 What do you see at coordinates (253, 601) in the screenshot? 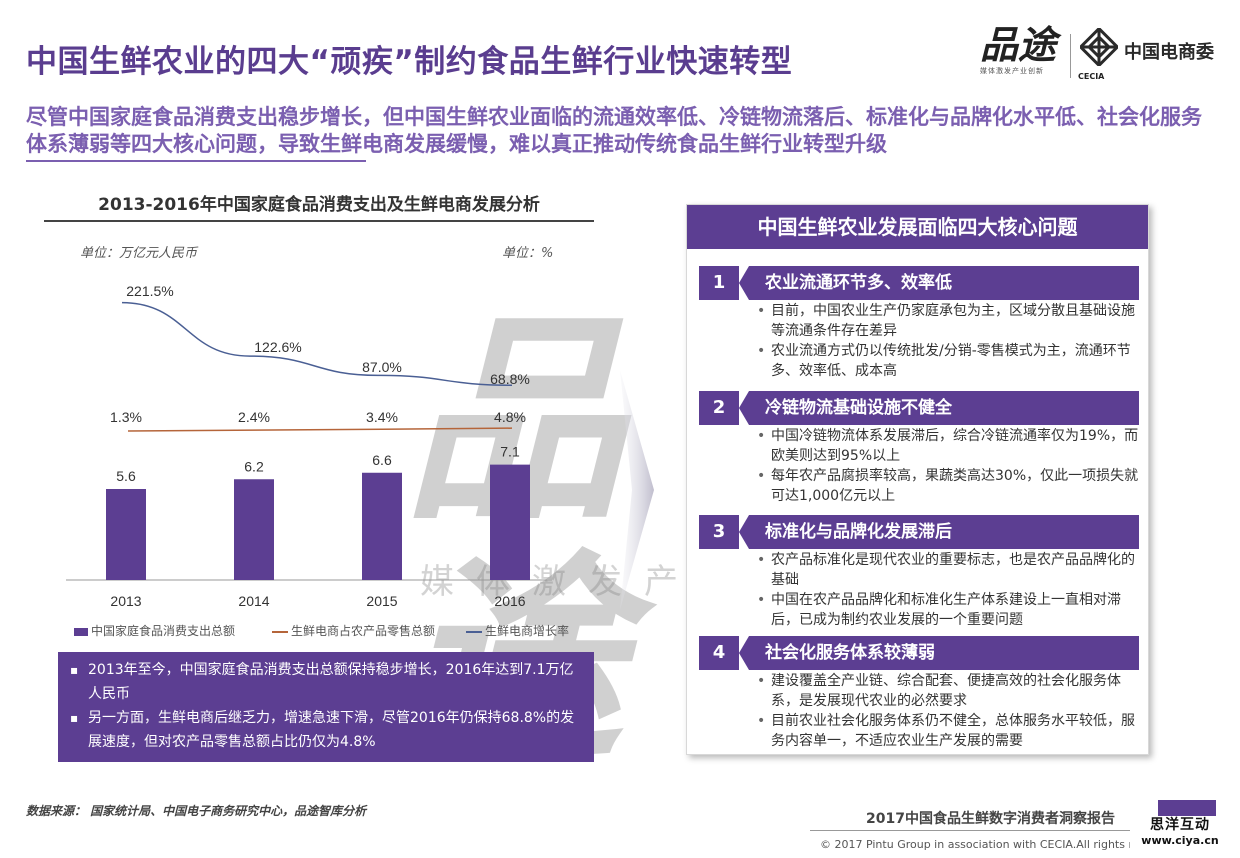
I see `x-tick-label: 2014` at bounding box center [253, 601].